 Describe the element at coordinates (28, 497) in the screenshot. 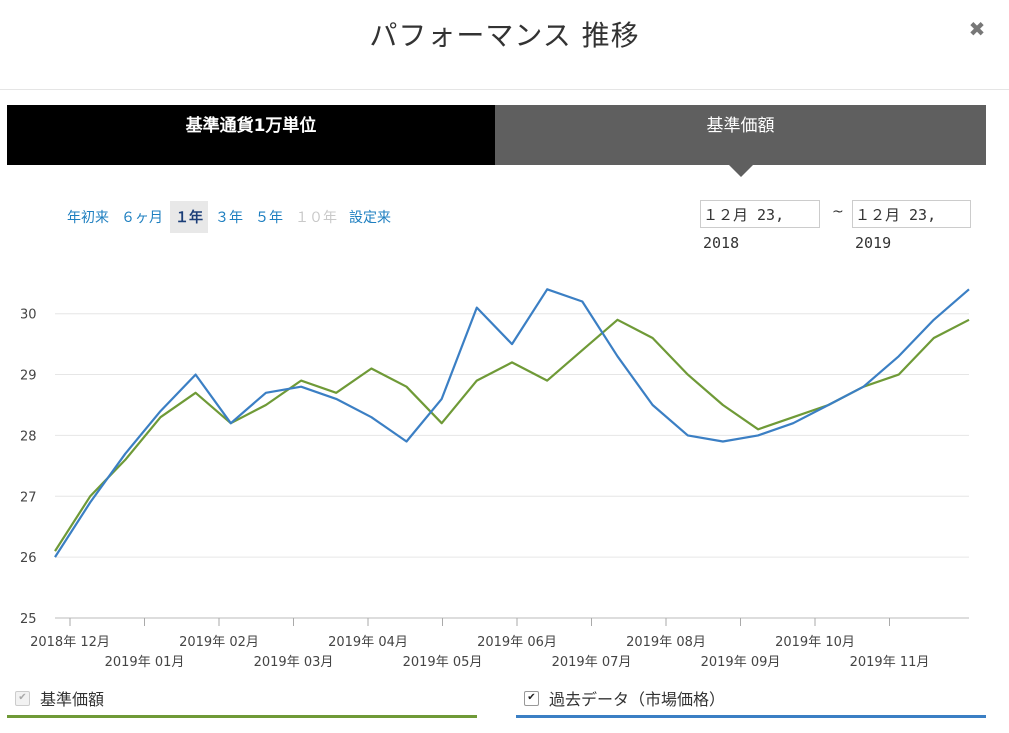

I see `y-tick-label: 27` at that location.